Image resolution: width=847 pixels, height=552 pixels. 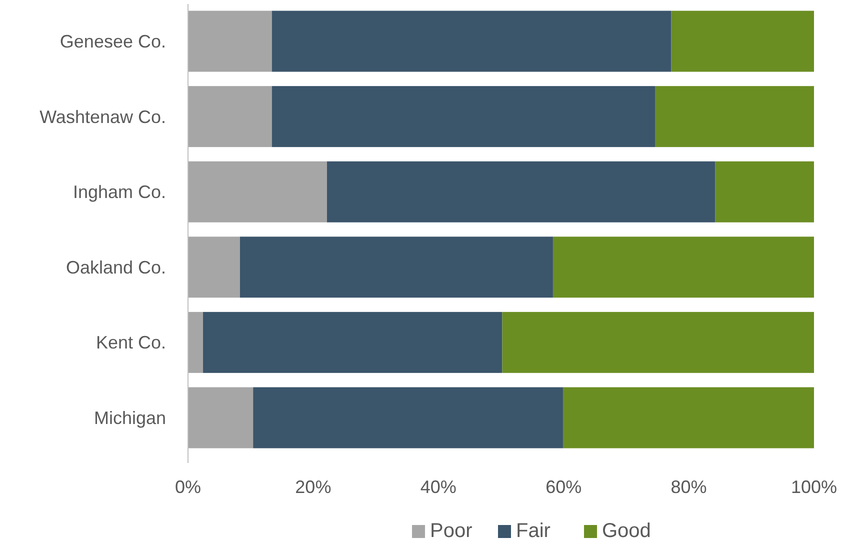 What do you see at coordinates (131, 342) in the screenshot?
I see `y-tick-label: Kent Co.` at bounding box center [131, 342].